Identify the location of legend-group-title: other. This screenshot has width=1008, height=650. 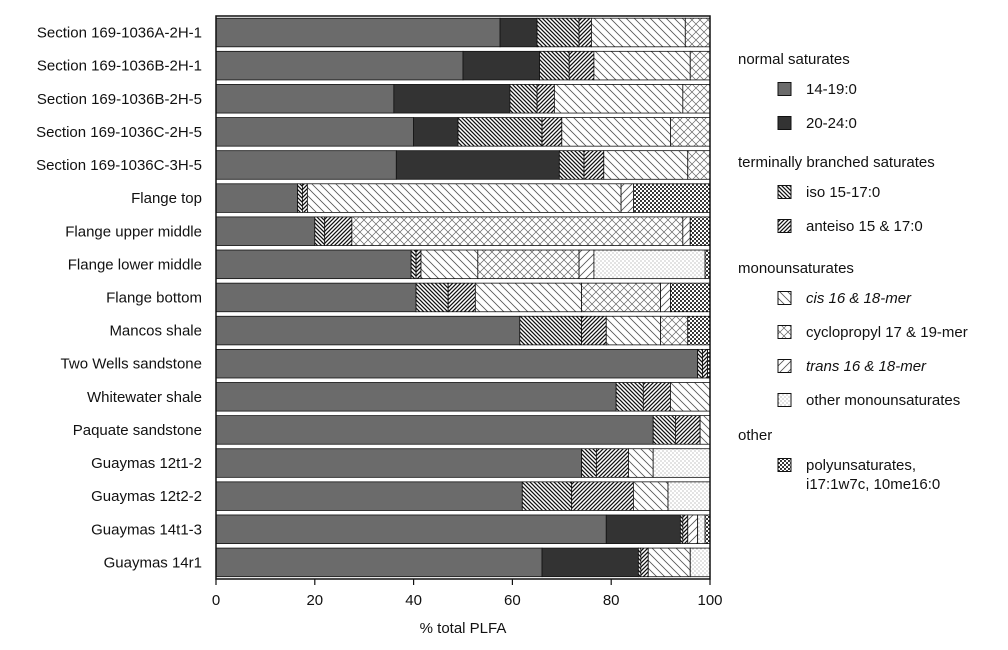
(755, 435).